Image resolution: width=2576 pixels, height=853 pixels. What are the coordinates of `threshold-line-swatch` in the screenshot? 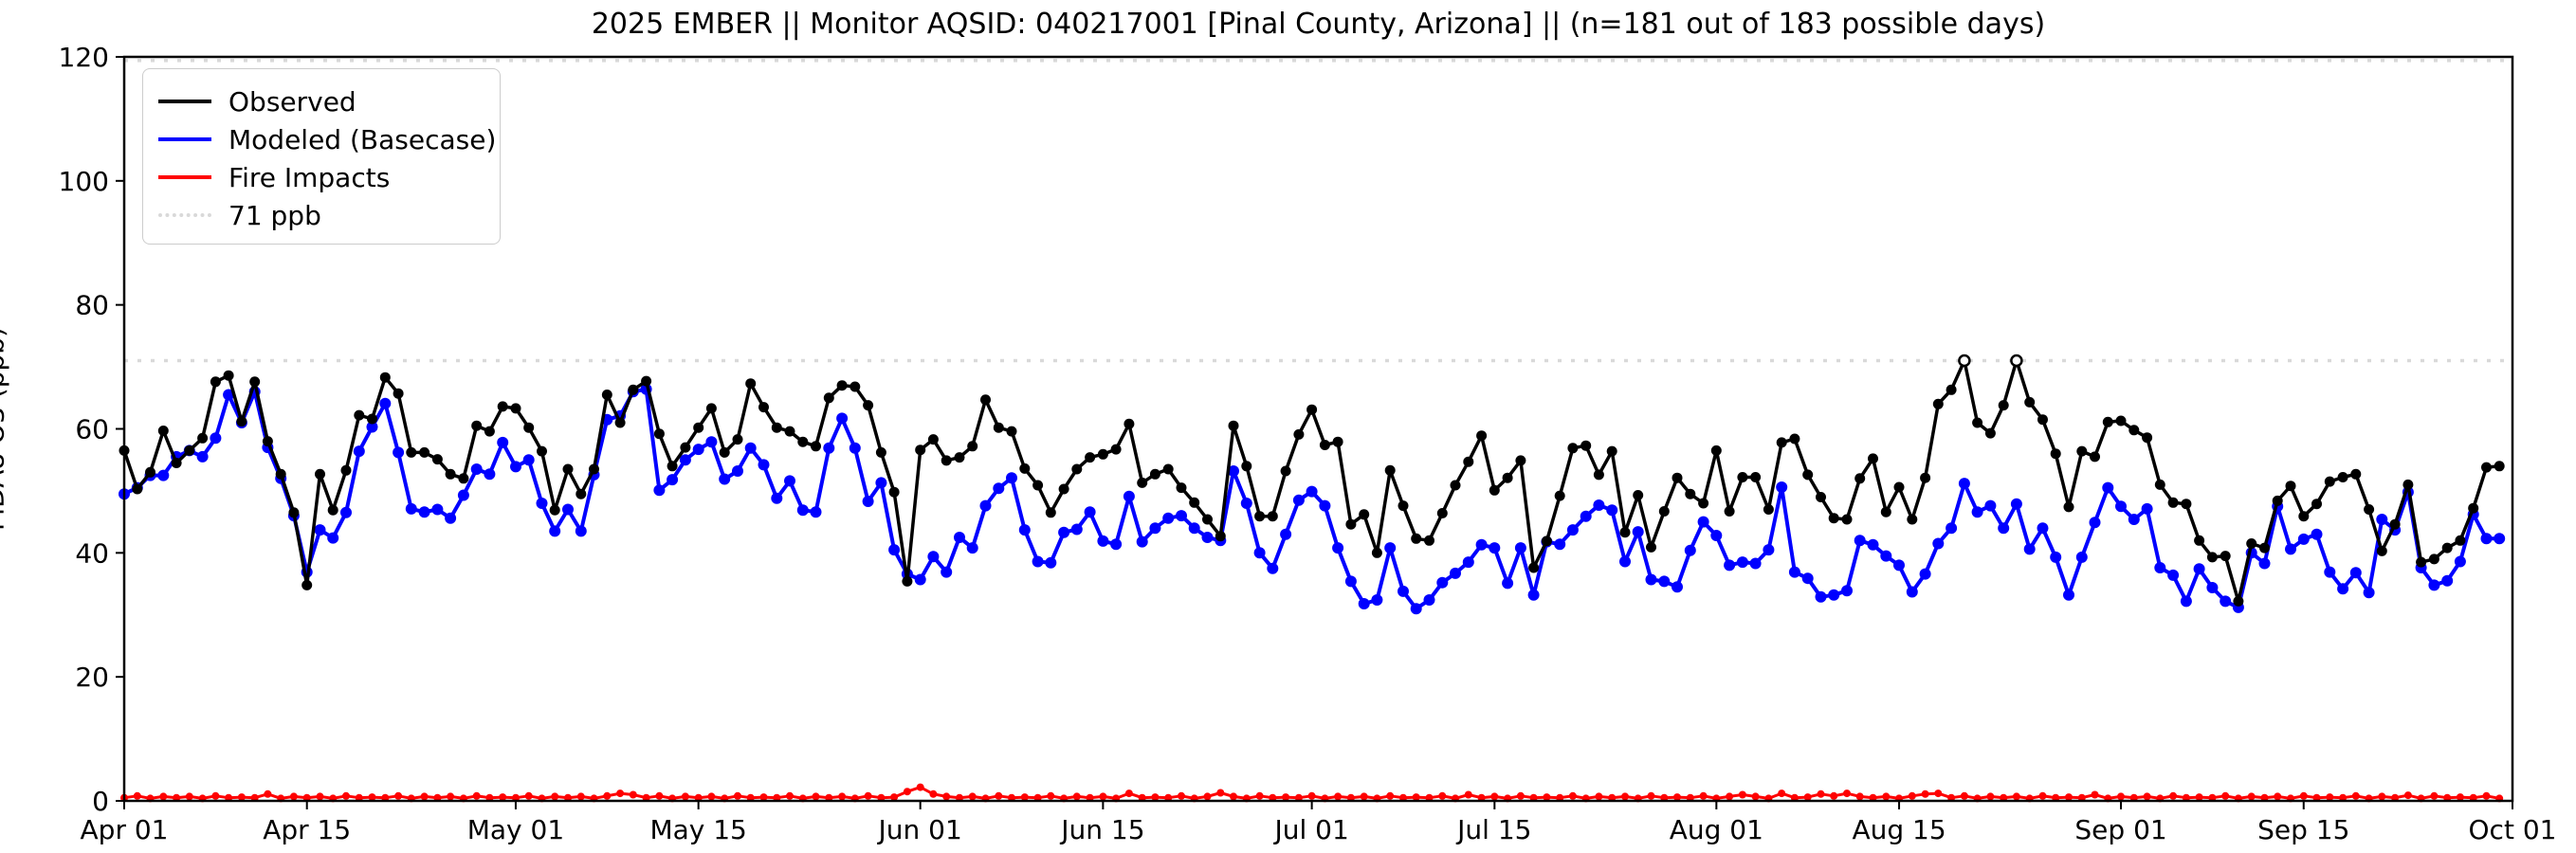 It's located at (184, 215).